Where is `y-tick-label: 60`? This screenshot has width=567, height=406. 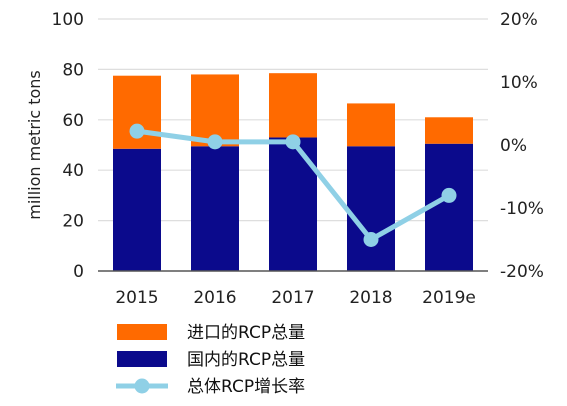
y-tick-label: 60 is located at coordinates (73, 121).